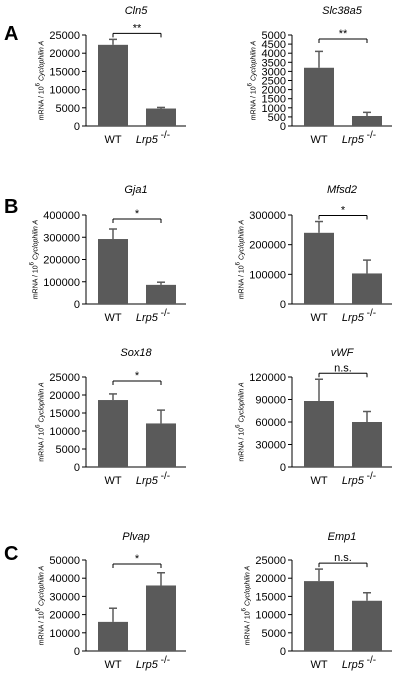 The height and width of the screenshot is (675, 412). I want to click on y-tick-label: 4500, so click(274, 45).